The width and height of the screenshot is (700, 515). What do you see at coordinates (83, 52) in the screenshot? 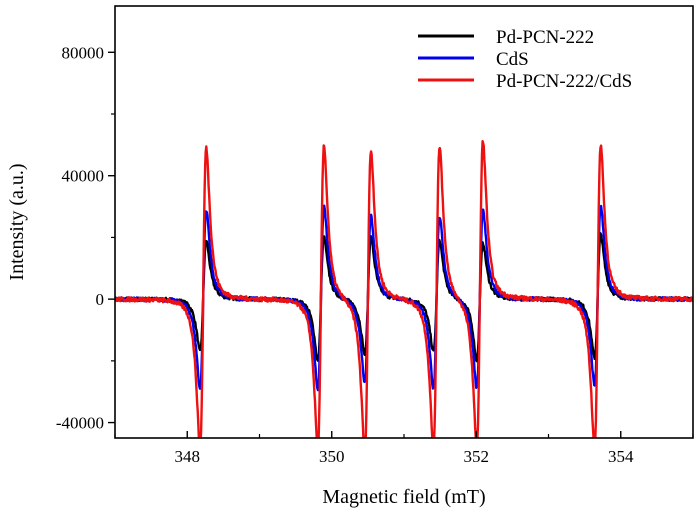
I see `y-tick-label-3: 80000` at bounding box center [83, 52].